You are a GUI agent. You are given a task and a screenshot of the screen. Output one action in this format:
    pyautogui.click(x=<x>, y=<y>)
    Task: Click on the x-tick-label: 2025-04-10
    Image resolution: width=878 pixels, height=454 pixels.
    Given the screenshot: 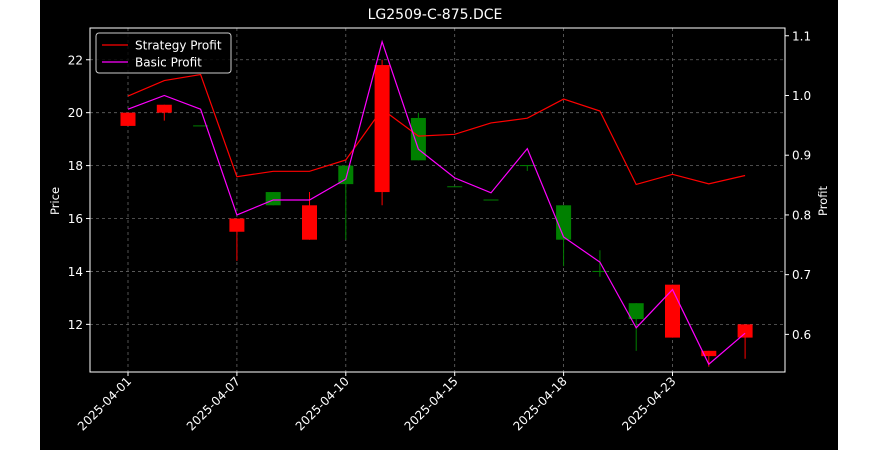 What is the action you would take?
    pyautogui.click(x=322, y=403)
    